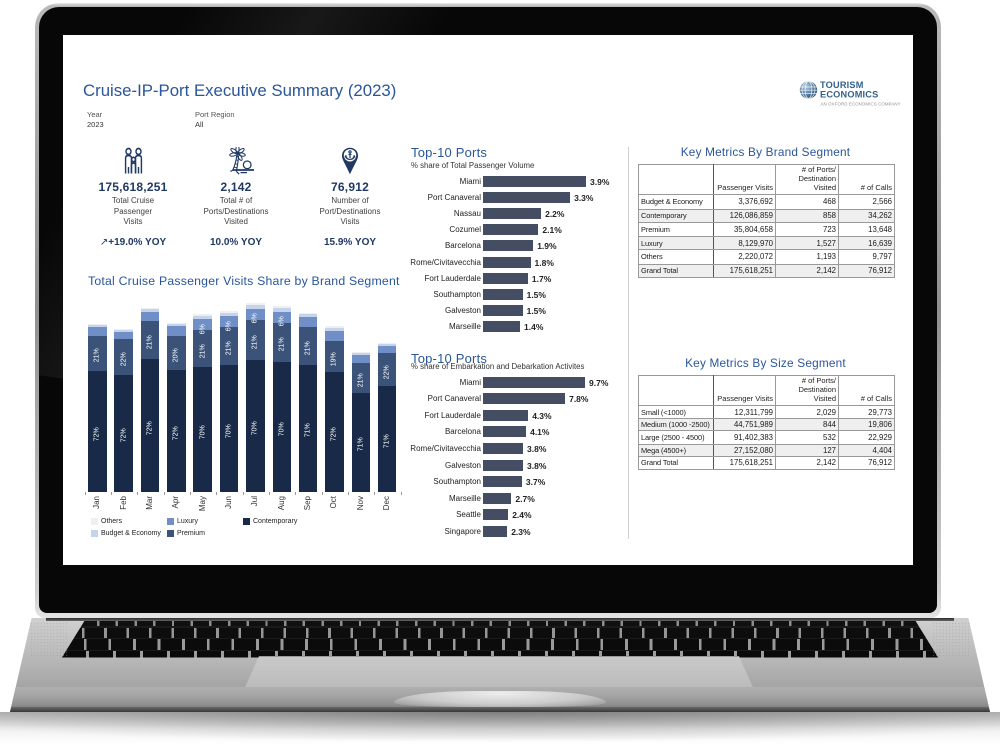  What do you see at coordinates (842, 85) in the screenshot?
I see `svg-text: TOURISM` at bounding box center [842, 85].